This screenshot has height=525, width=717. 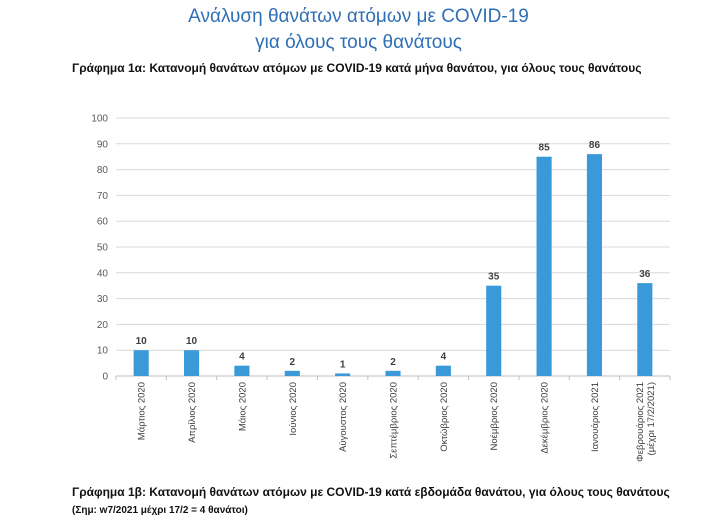 What do you see at coordinates (160, 510) in the screenshot?
I see `chart-caption-1b-note: (Σημ: w7/2021 μέχρι 17/2 = 4 θανάτοι)` at bounding box center [160, 510].